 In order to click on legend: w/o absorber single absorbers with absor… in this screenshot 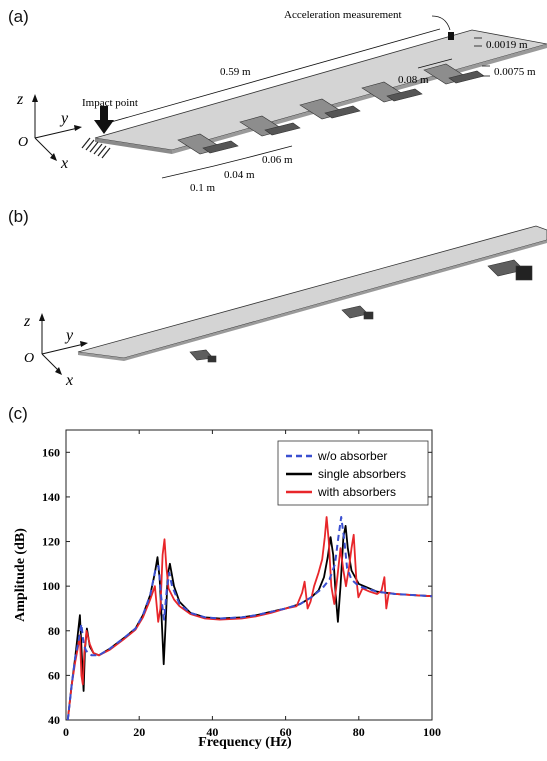, I will do `click(353, 473)`.